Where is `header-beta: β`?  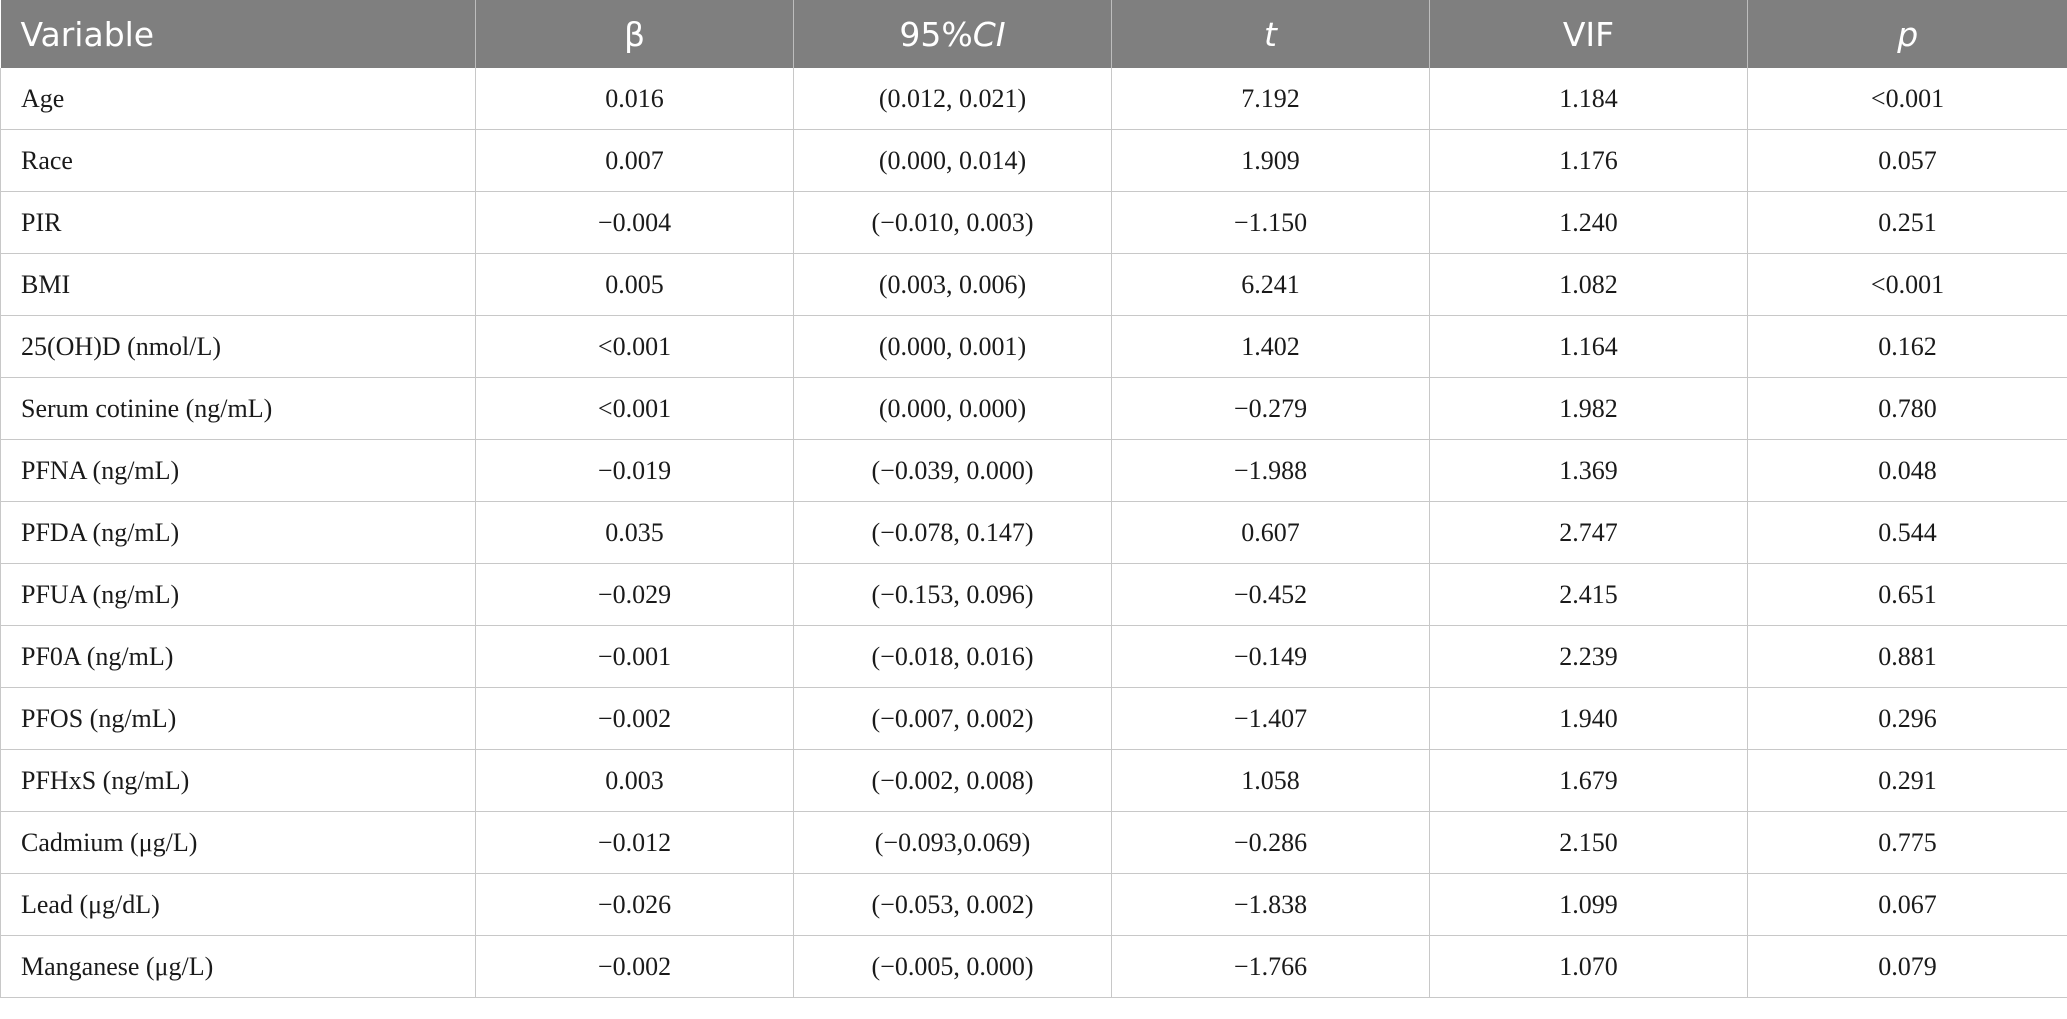
header-beta: β is located at coordinates (634, 34).